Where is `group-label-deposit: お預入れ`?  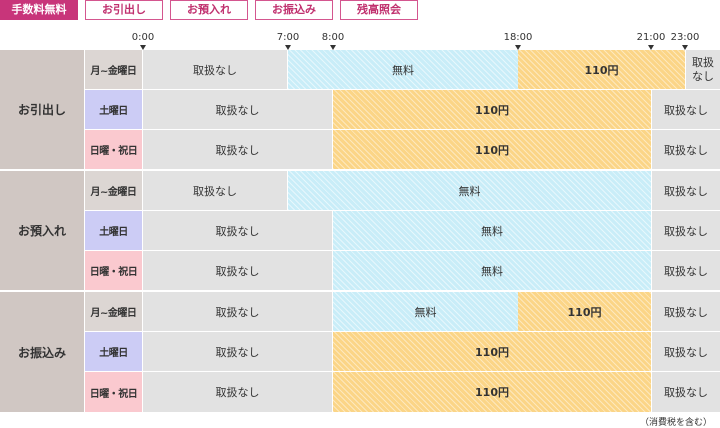 group-label-deposit: お預入れ is located at coordinates (42, 230).